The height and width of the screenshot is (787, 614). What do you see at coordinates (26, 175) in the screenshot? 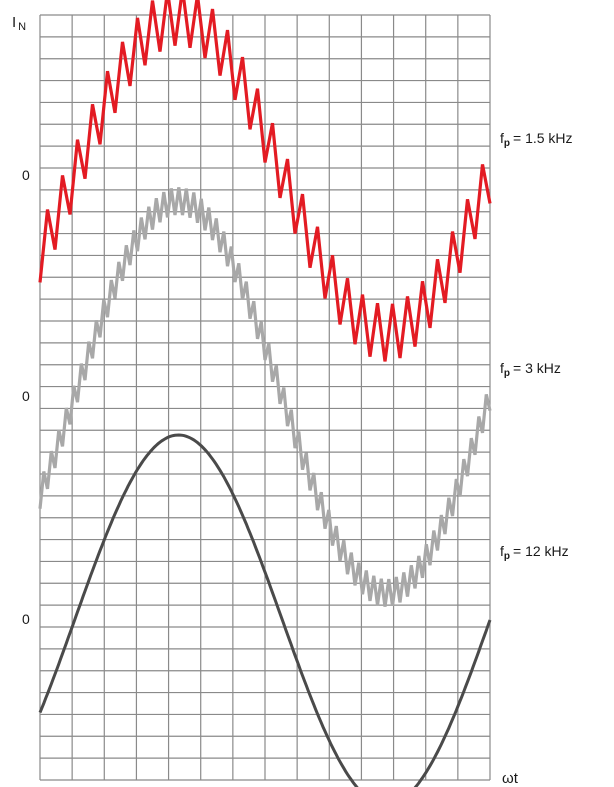
I see `zero-label-1: 0` at bounding box center [26, 175].